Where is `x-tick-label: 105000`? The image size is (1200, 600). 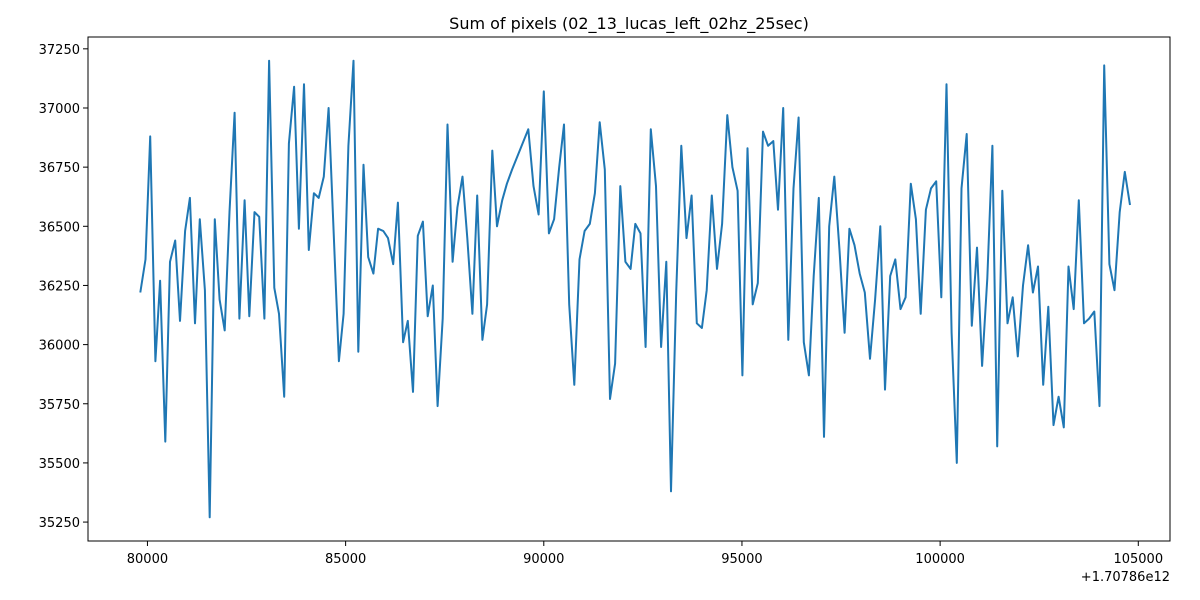
x-tick-label: 105000 is located at coordinates (1138, 559).